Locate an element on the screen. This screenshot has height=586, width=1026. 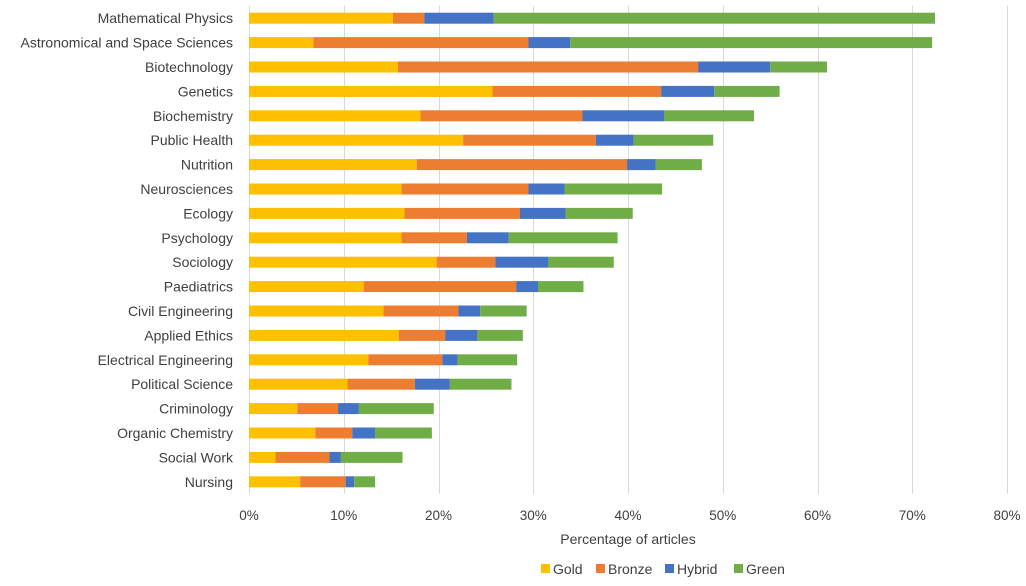
category-label: Mathematical Physics is located at coordinates (165, 18).